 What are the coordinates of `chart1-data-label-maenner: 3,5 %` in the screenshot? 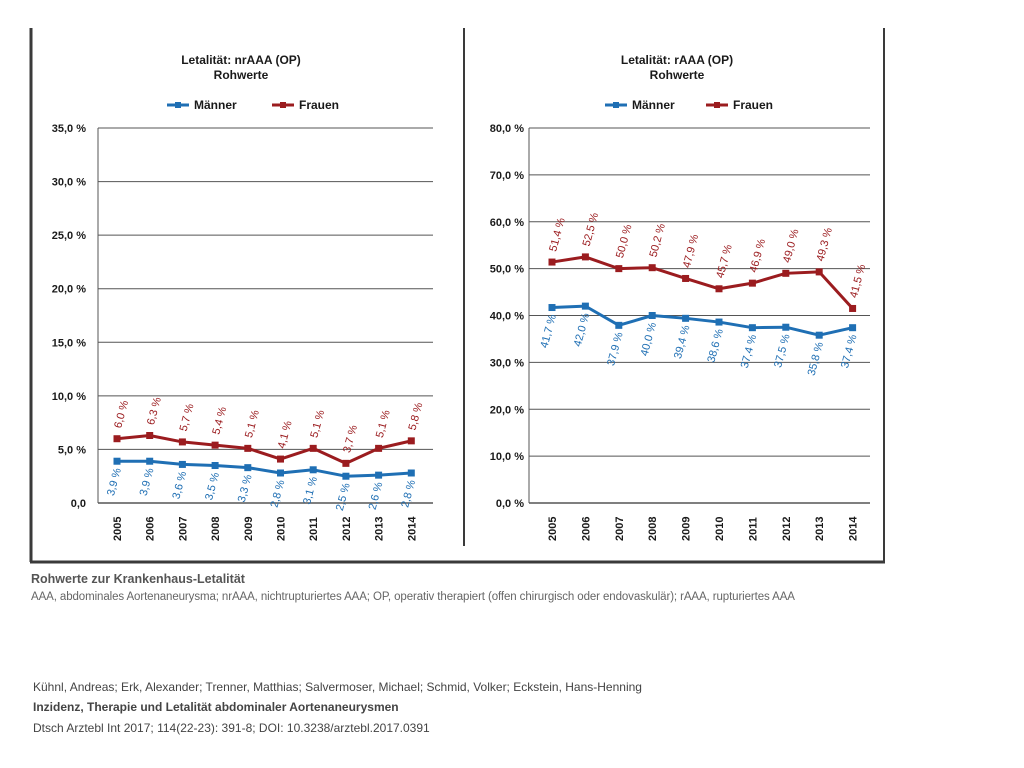 It's located at (212, 486).